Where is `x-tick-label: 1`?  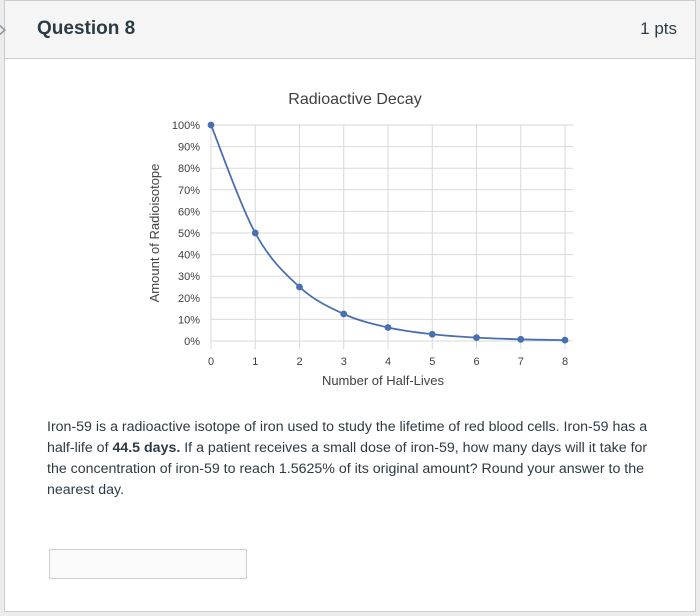 x-tick-label: 1 is located at coordinates (255, 362).